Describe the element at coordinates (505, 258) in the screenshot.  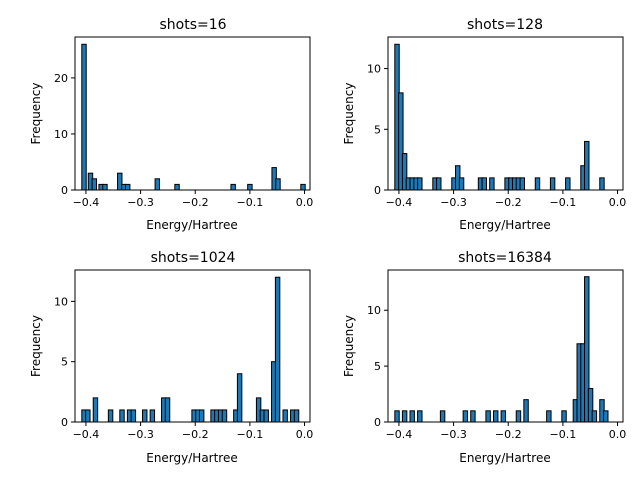
I see `panel-title: shots=16384` at that location.